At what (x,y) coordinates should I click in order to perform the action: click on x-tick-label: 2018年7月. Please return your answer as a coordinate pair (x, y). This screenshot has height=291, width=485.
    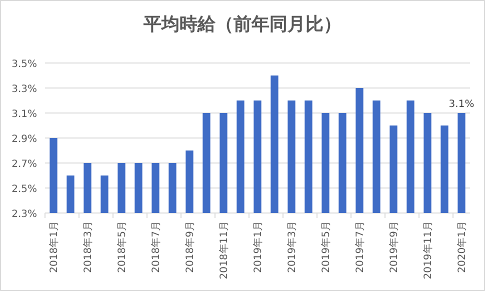
    Looking at the image, I should click on (156, 247).